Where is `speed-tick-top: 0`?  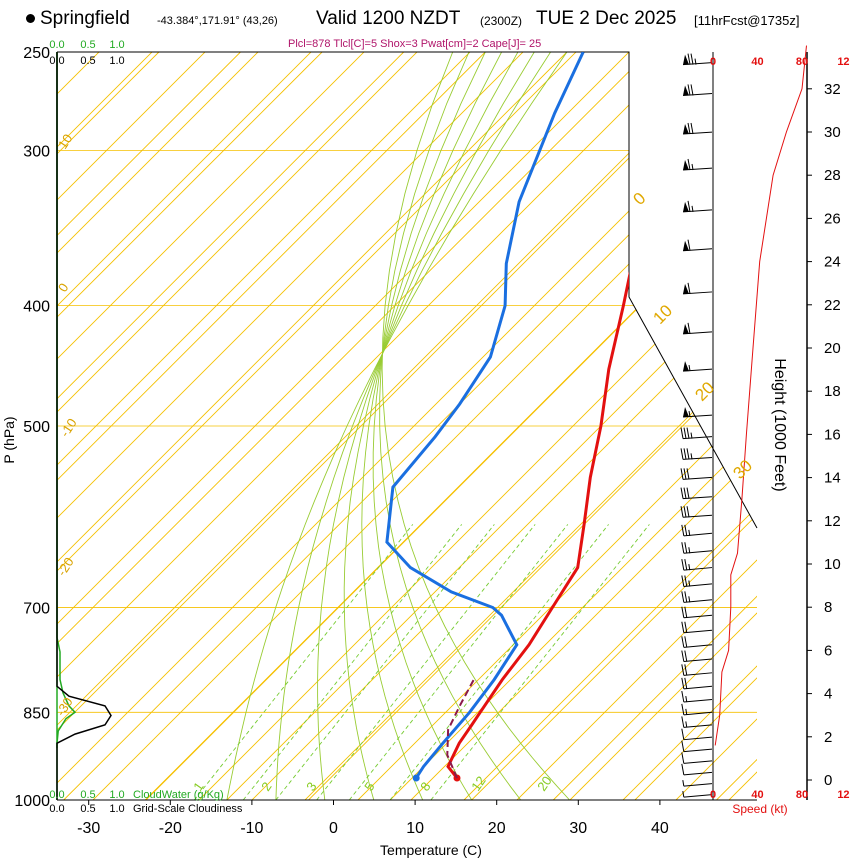 speed-tick-top: 0 is located at coordinates (713, 62).